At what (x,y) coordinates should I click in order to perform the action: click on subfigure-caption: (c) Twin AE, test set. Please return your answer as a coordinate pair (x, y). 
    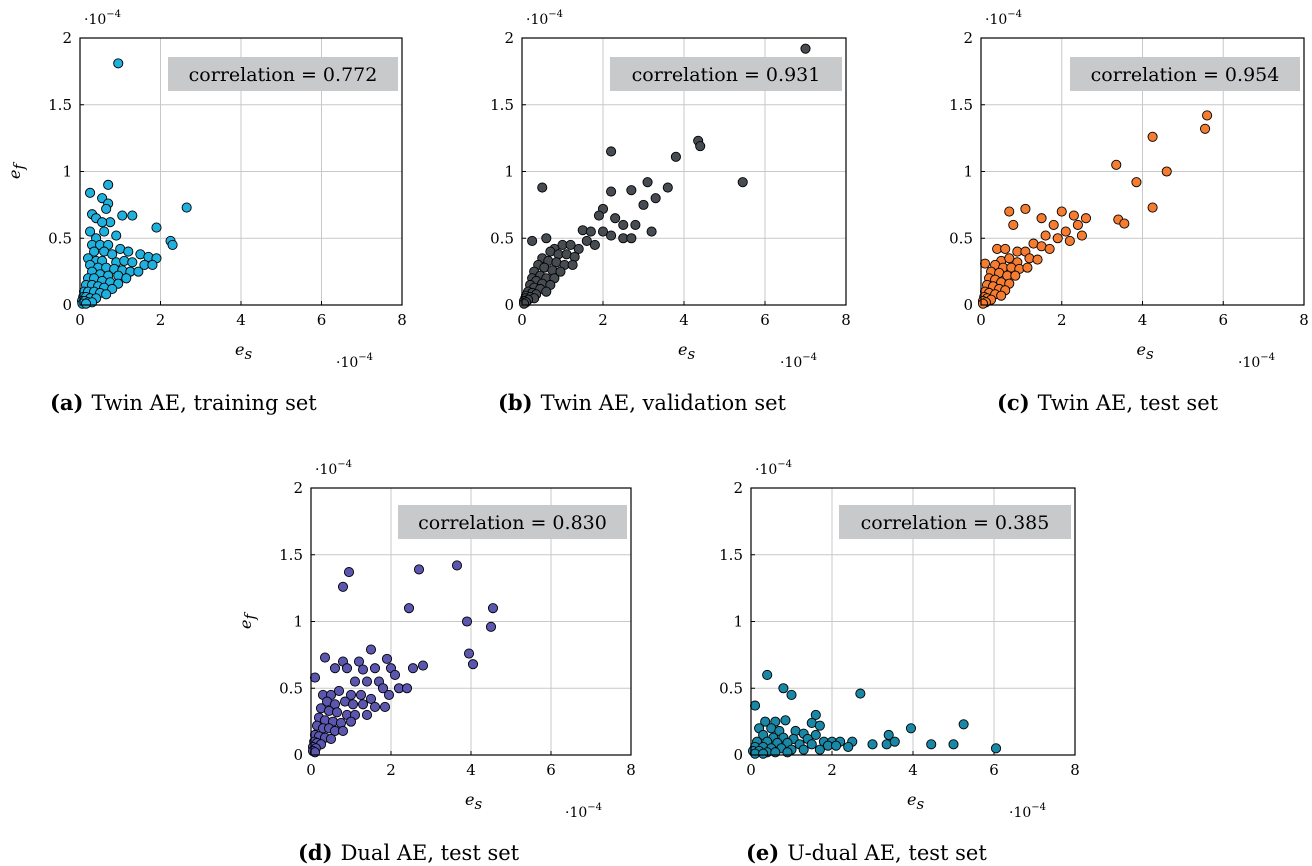
    Looking at the image, I should click on (1108, 402).